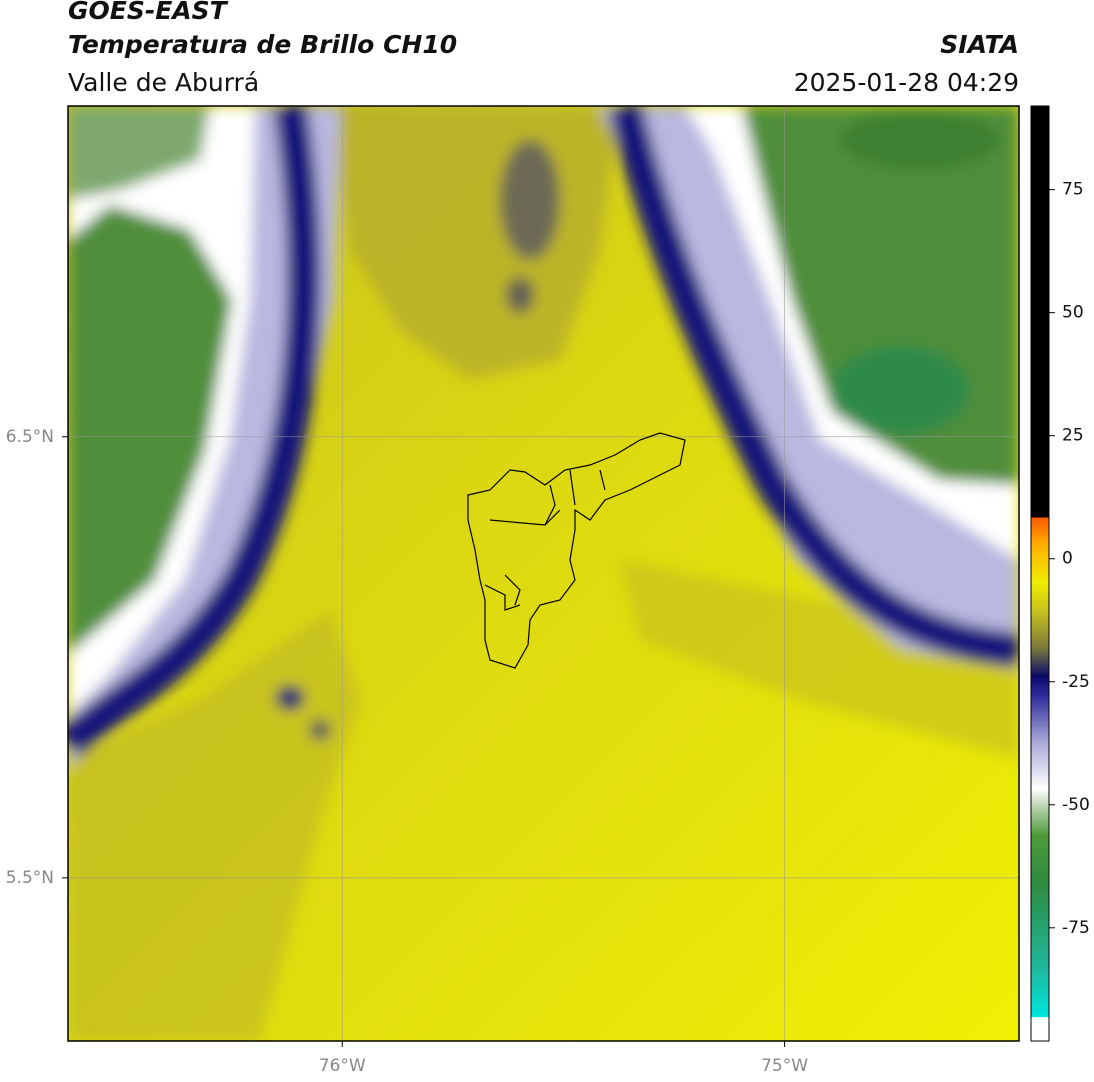 This screenshot has width=1094, height=1082. I want to click on subtitle: Temperatura de Brillo CH10, so click(262, 44).